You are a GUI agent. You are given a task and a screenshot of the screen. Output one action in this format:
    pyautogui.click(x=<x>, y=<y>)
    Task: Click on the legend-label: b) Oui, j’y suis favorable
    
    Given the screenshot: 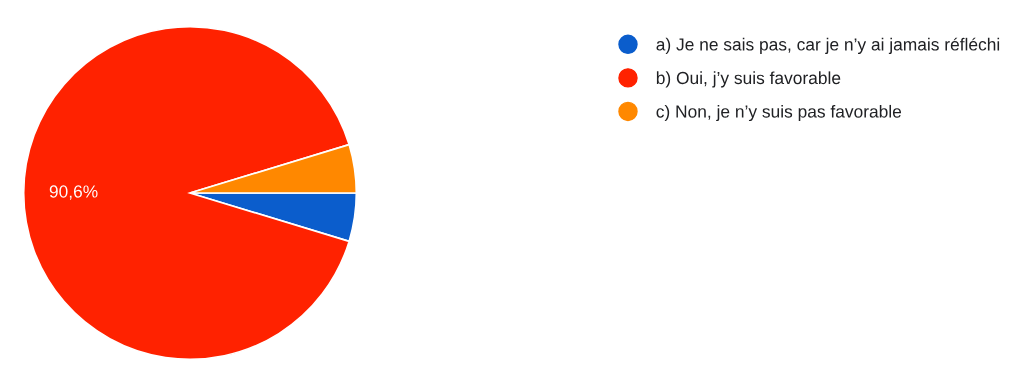 What is the action you would take?
    pyautogui.click(x=748, y=79)
    